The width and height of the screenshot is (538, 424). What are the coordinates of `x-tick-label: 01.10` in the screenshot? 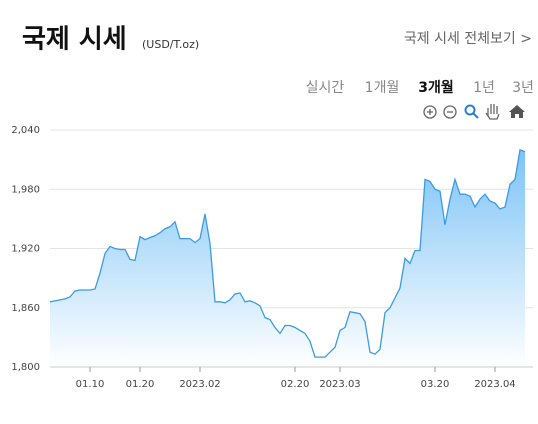 It's located at (90, 384).